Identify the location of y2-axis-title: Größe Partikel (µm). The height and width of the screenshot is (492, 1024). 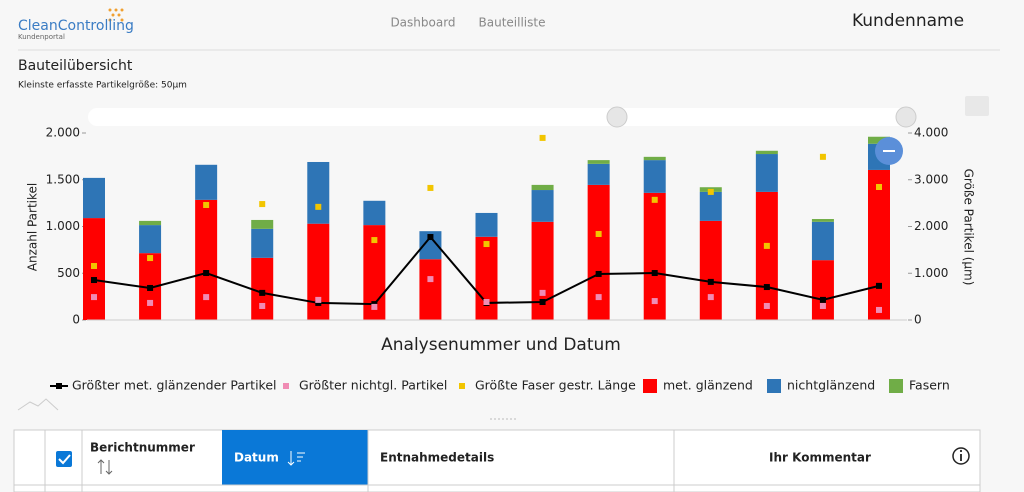
(969, 227).